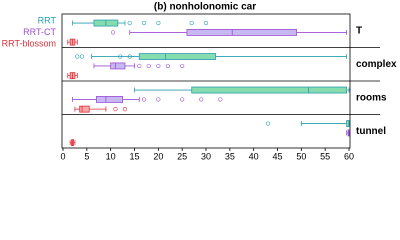  I want to click on legend-label: RRT, so click(47, 20).